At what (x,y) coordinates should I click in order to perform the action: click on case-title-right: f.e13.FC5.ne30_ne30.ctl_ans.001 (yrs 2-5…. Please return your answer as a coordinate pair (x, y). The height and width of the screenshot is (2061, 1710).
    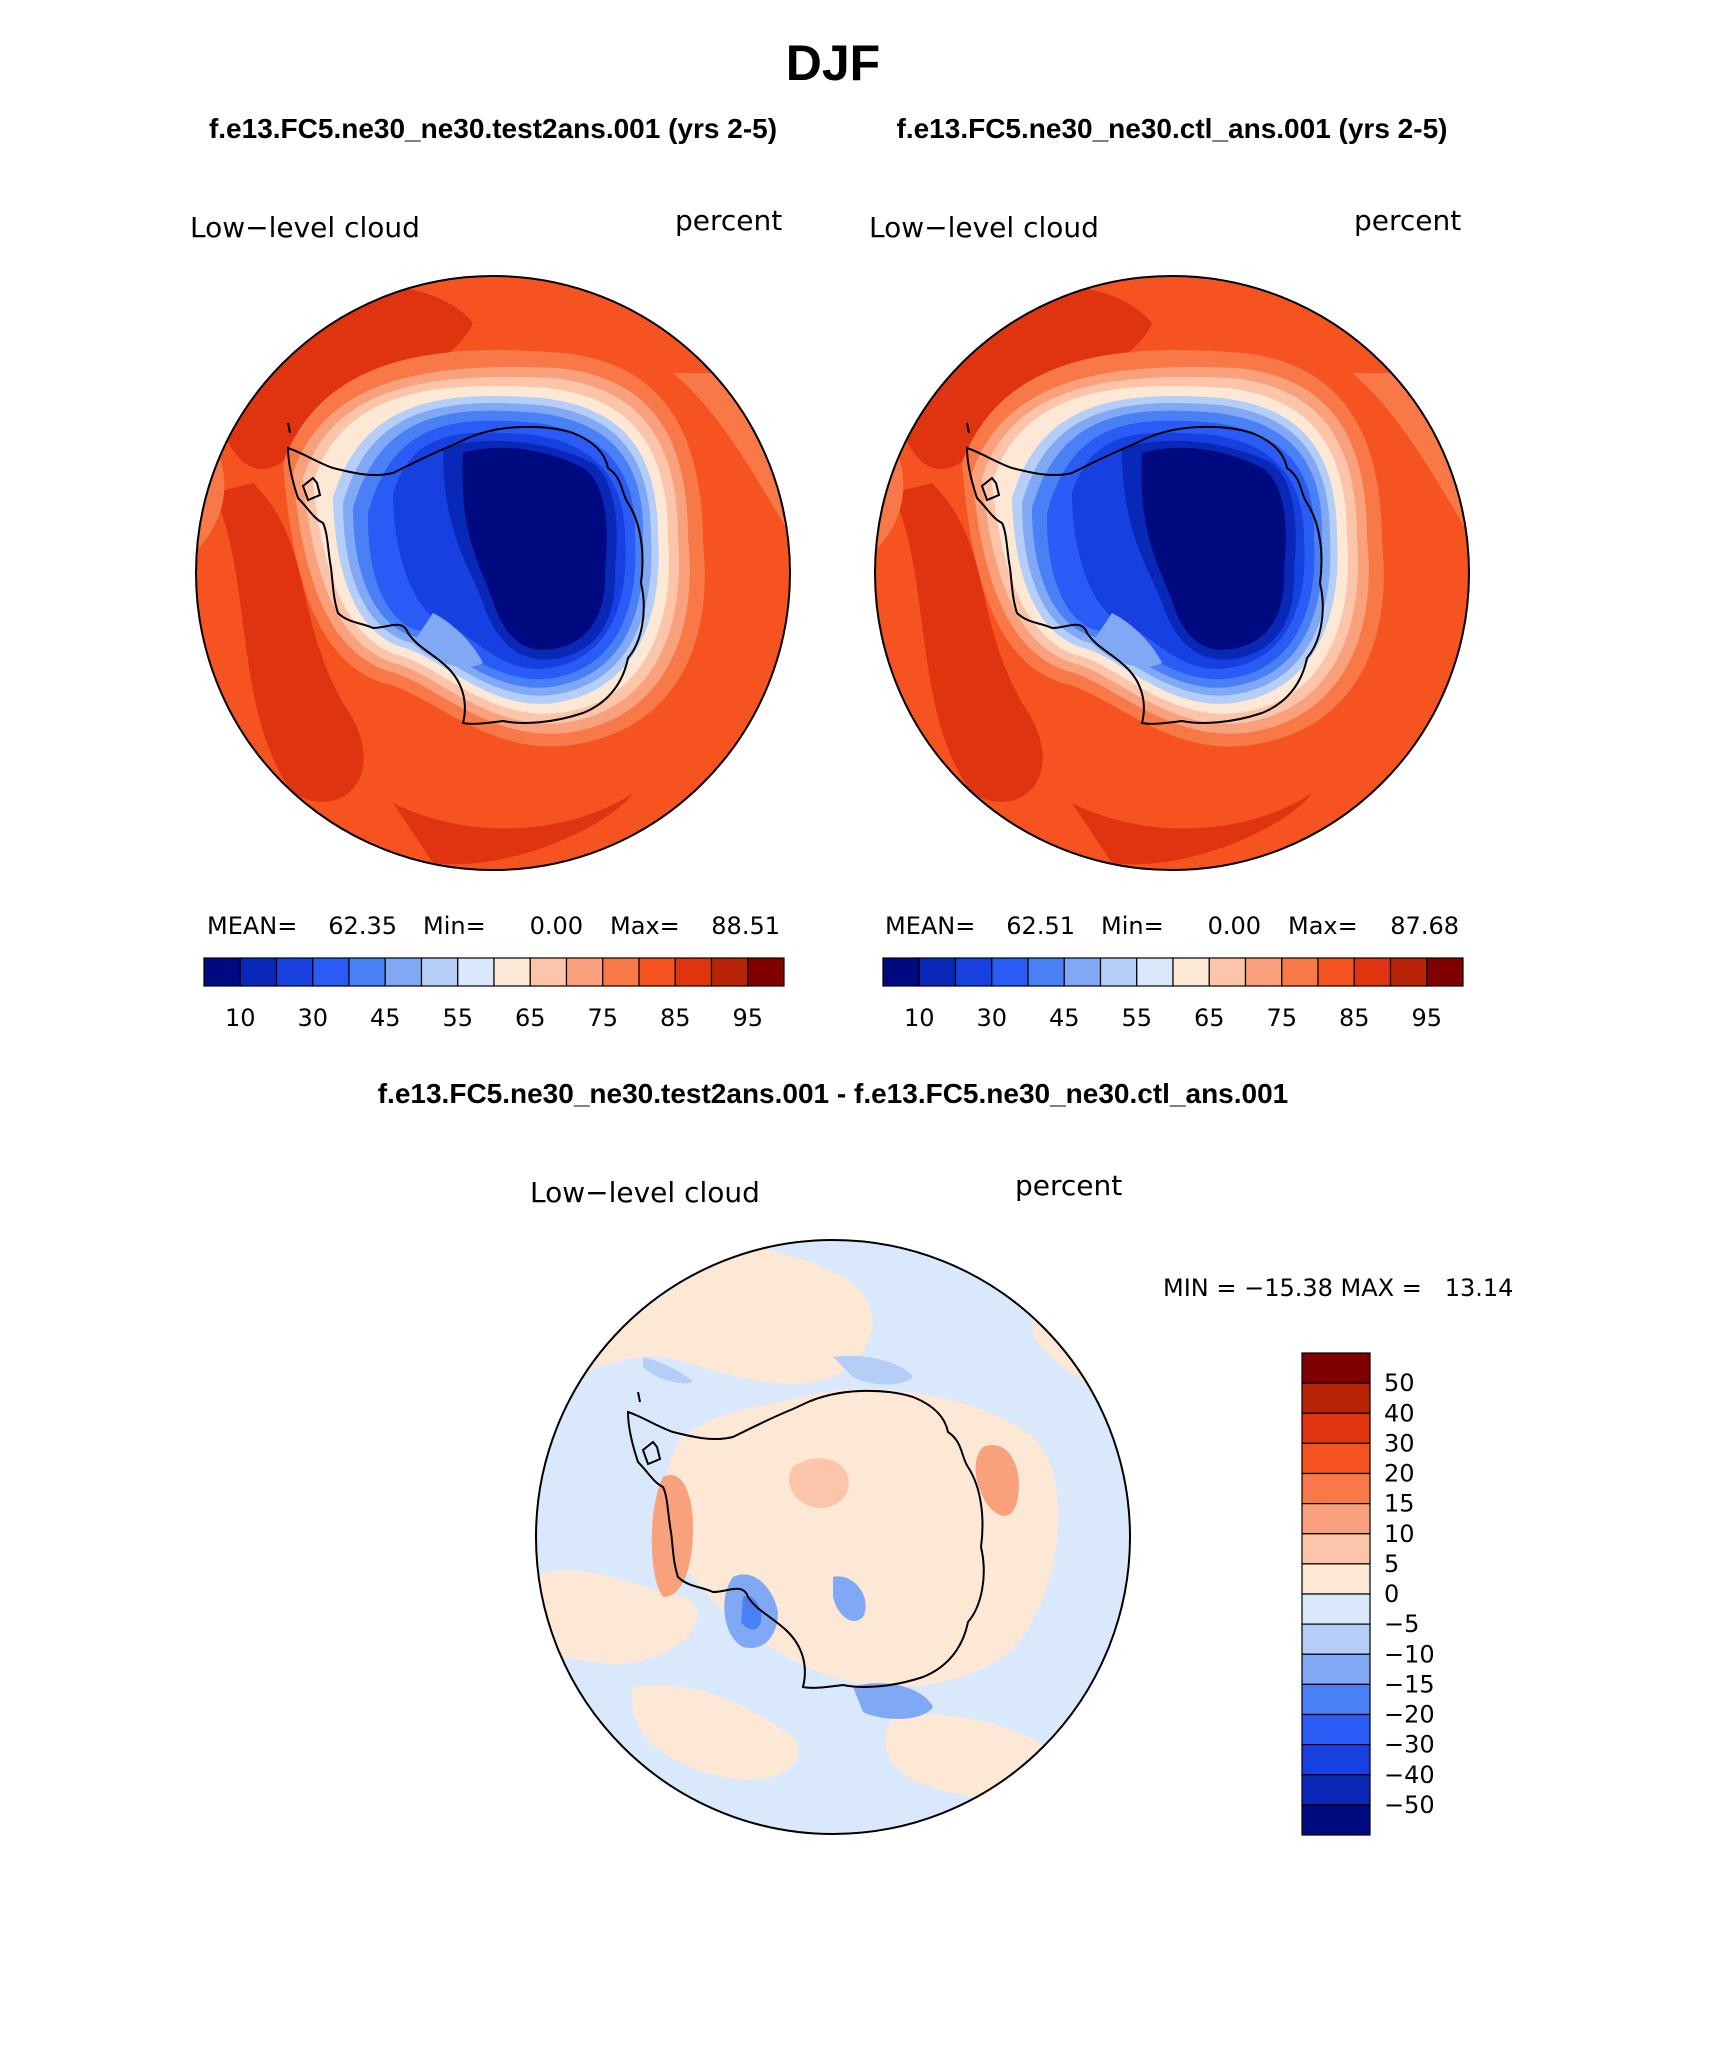
    Looking at the image, I should click on (1172, 128).